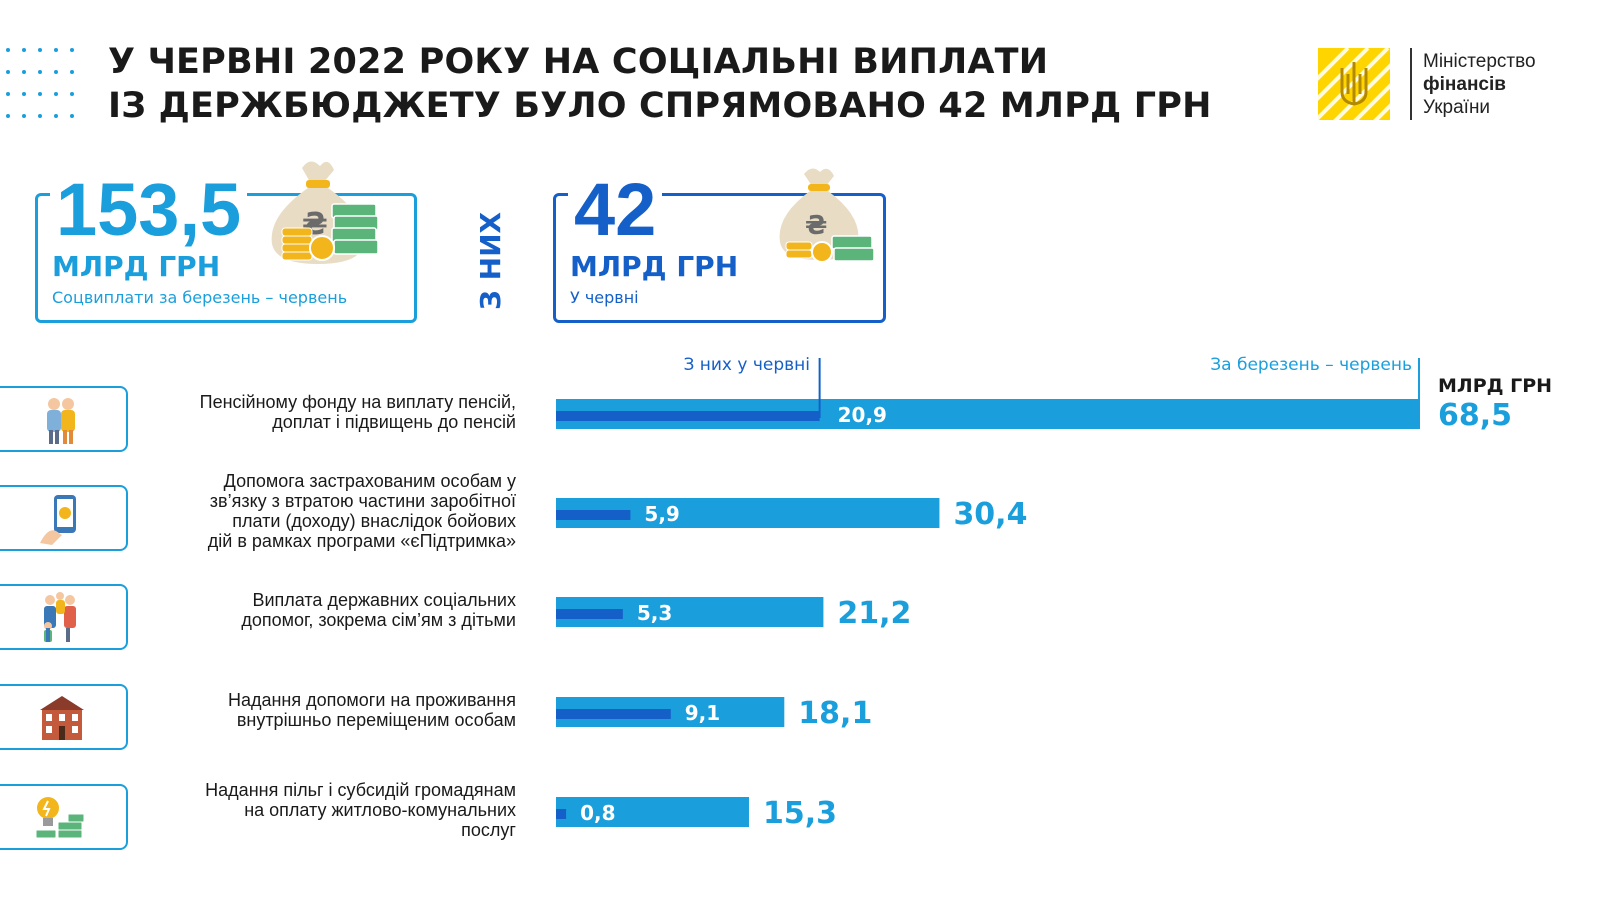  I want to click on family-icon, so click(60, 617).